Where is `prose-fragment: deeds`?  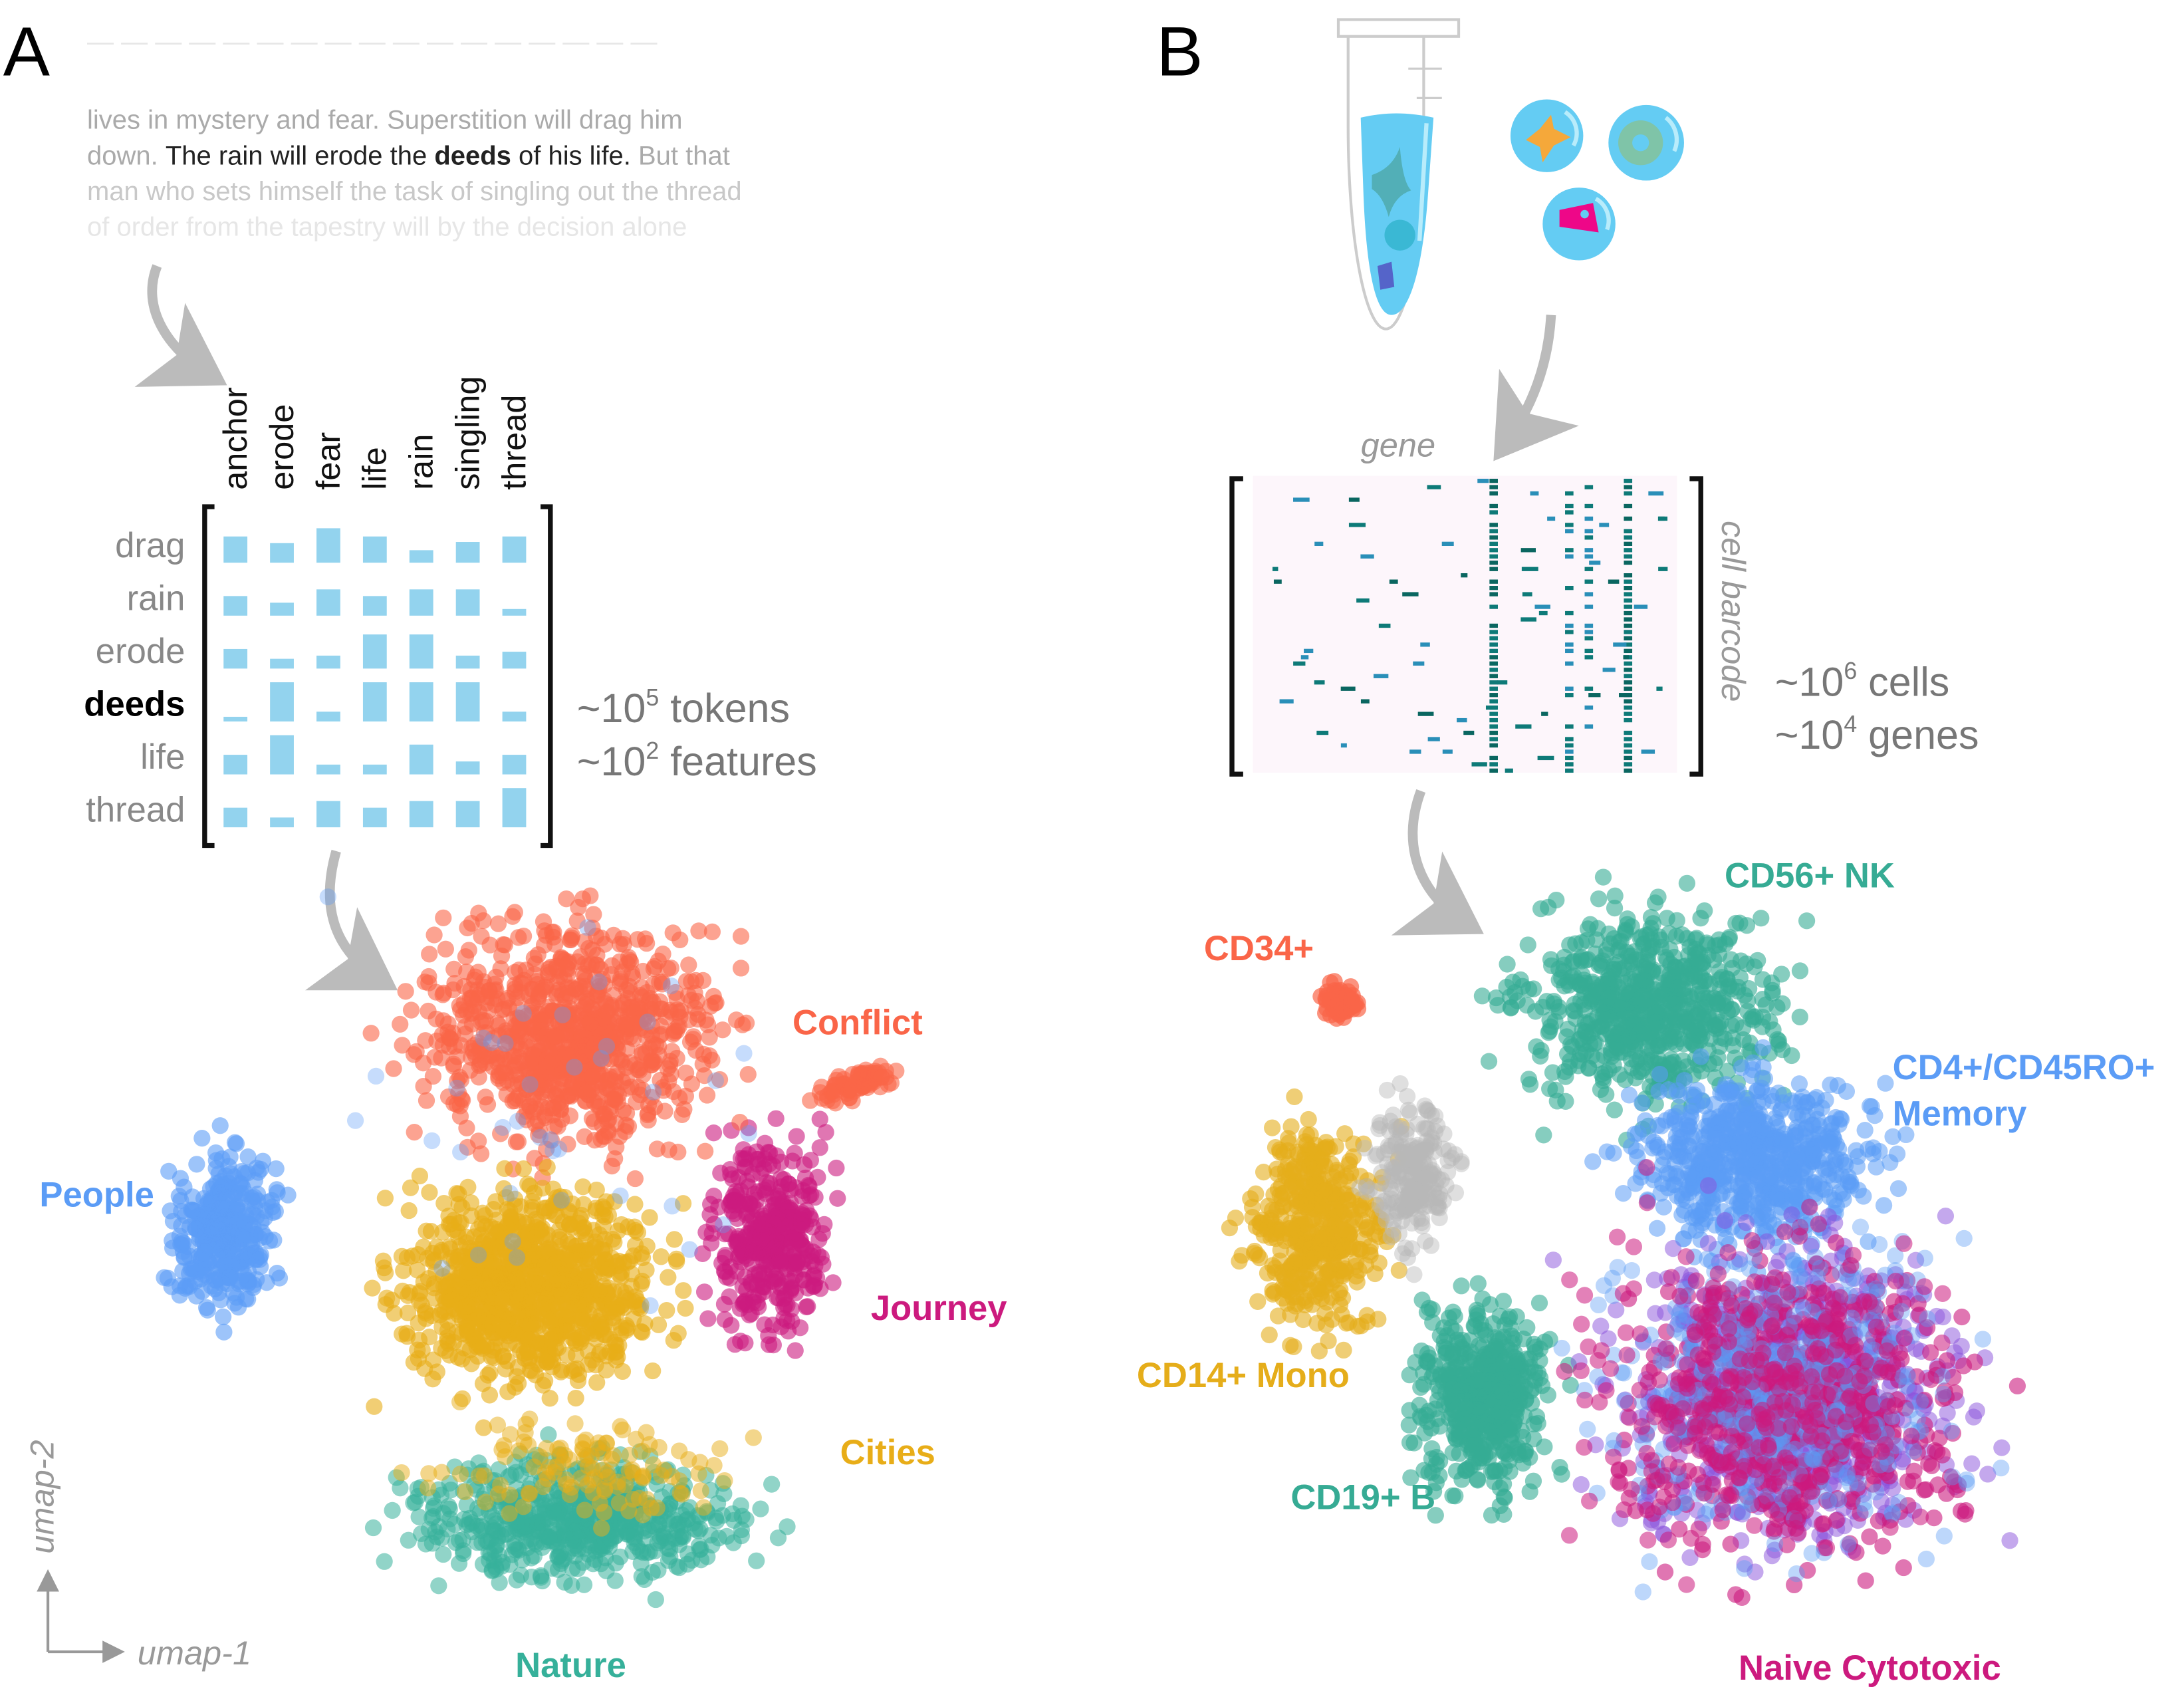
prose-fragment: deeds is located at coordinates (472, 155).